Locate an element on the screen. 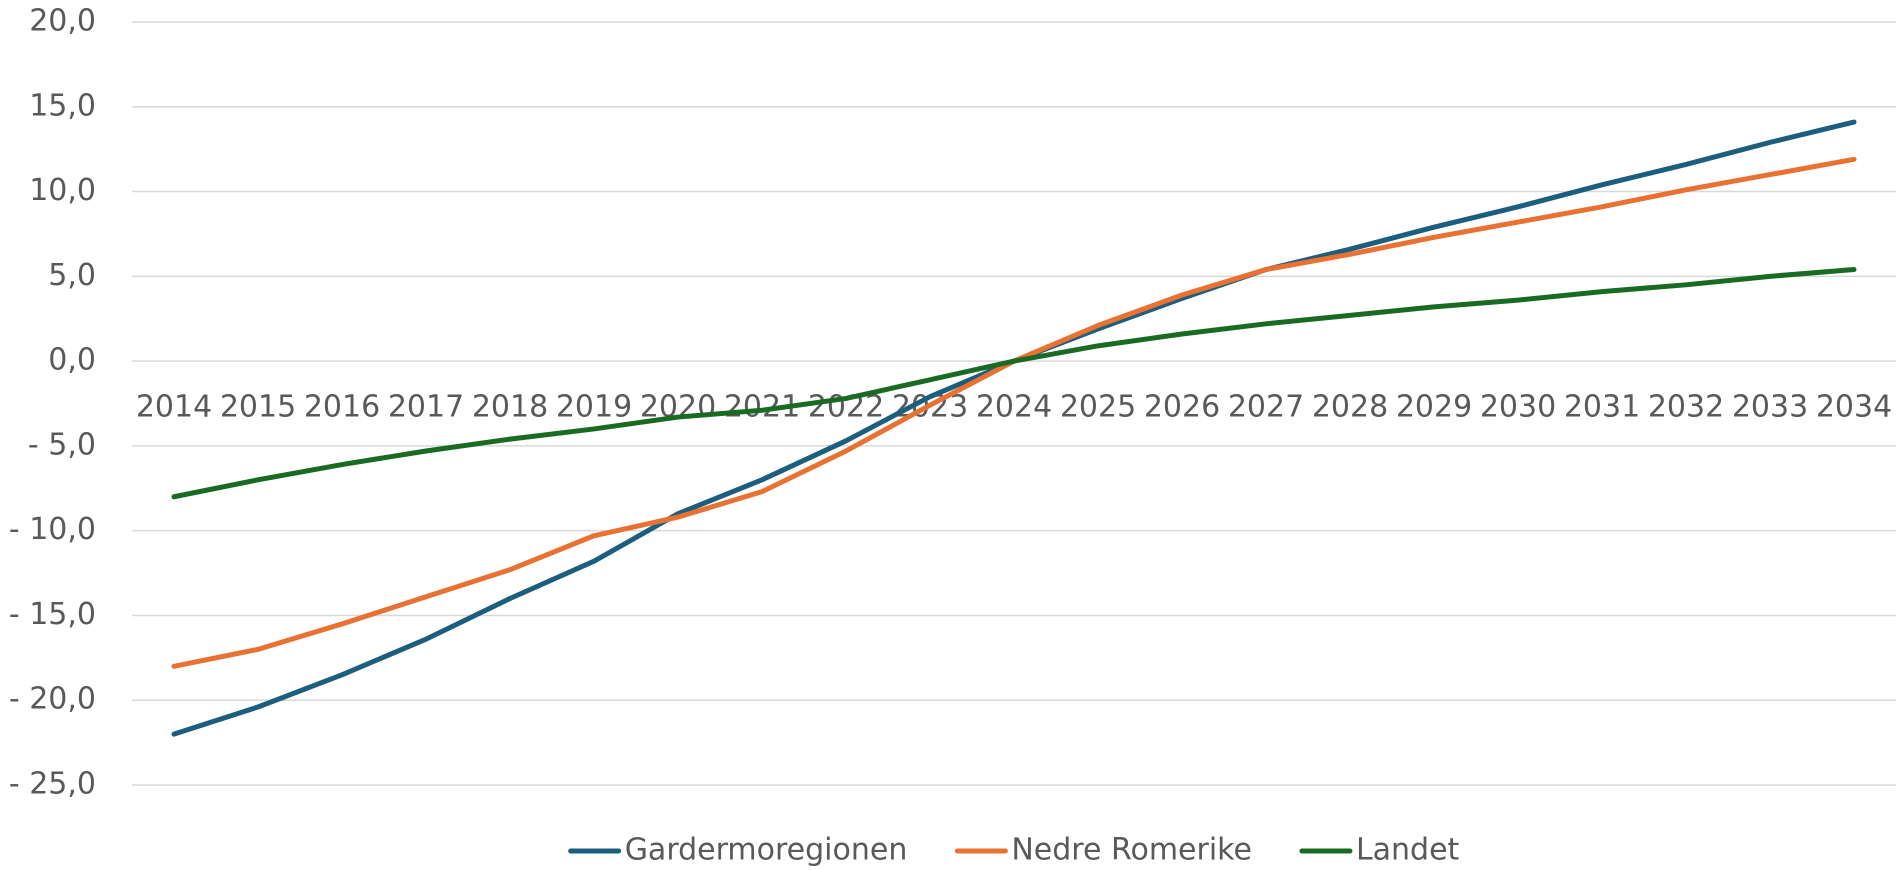 This screenshot has height=870, width=1896. y-tick-label: 15,0 is located at coordinates (62, 105).